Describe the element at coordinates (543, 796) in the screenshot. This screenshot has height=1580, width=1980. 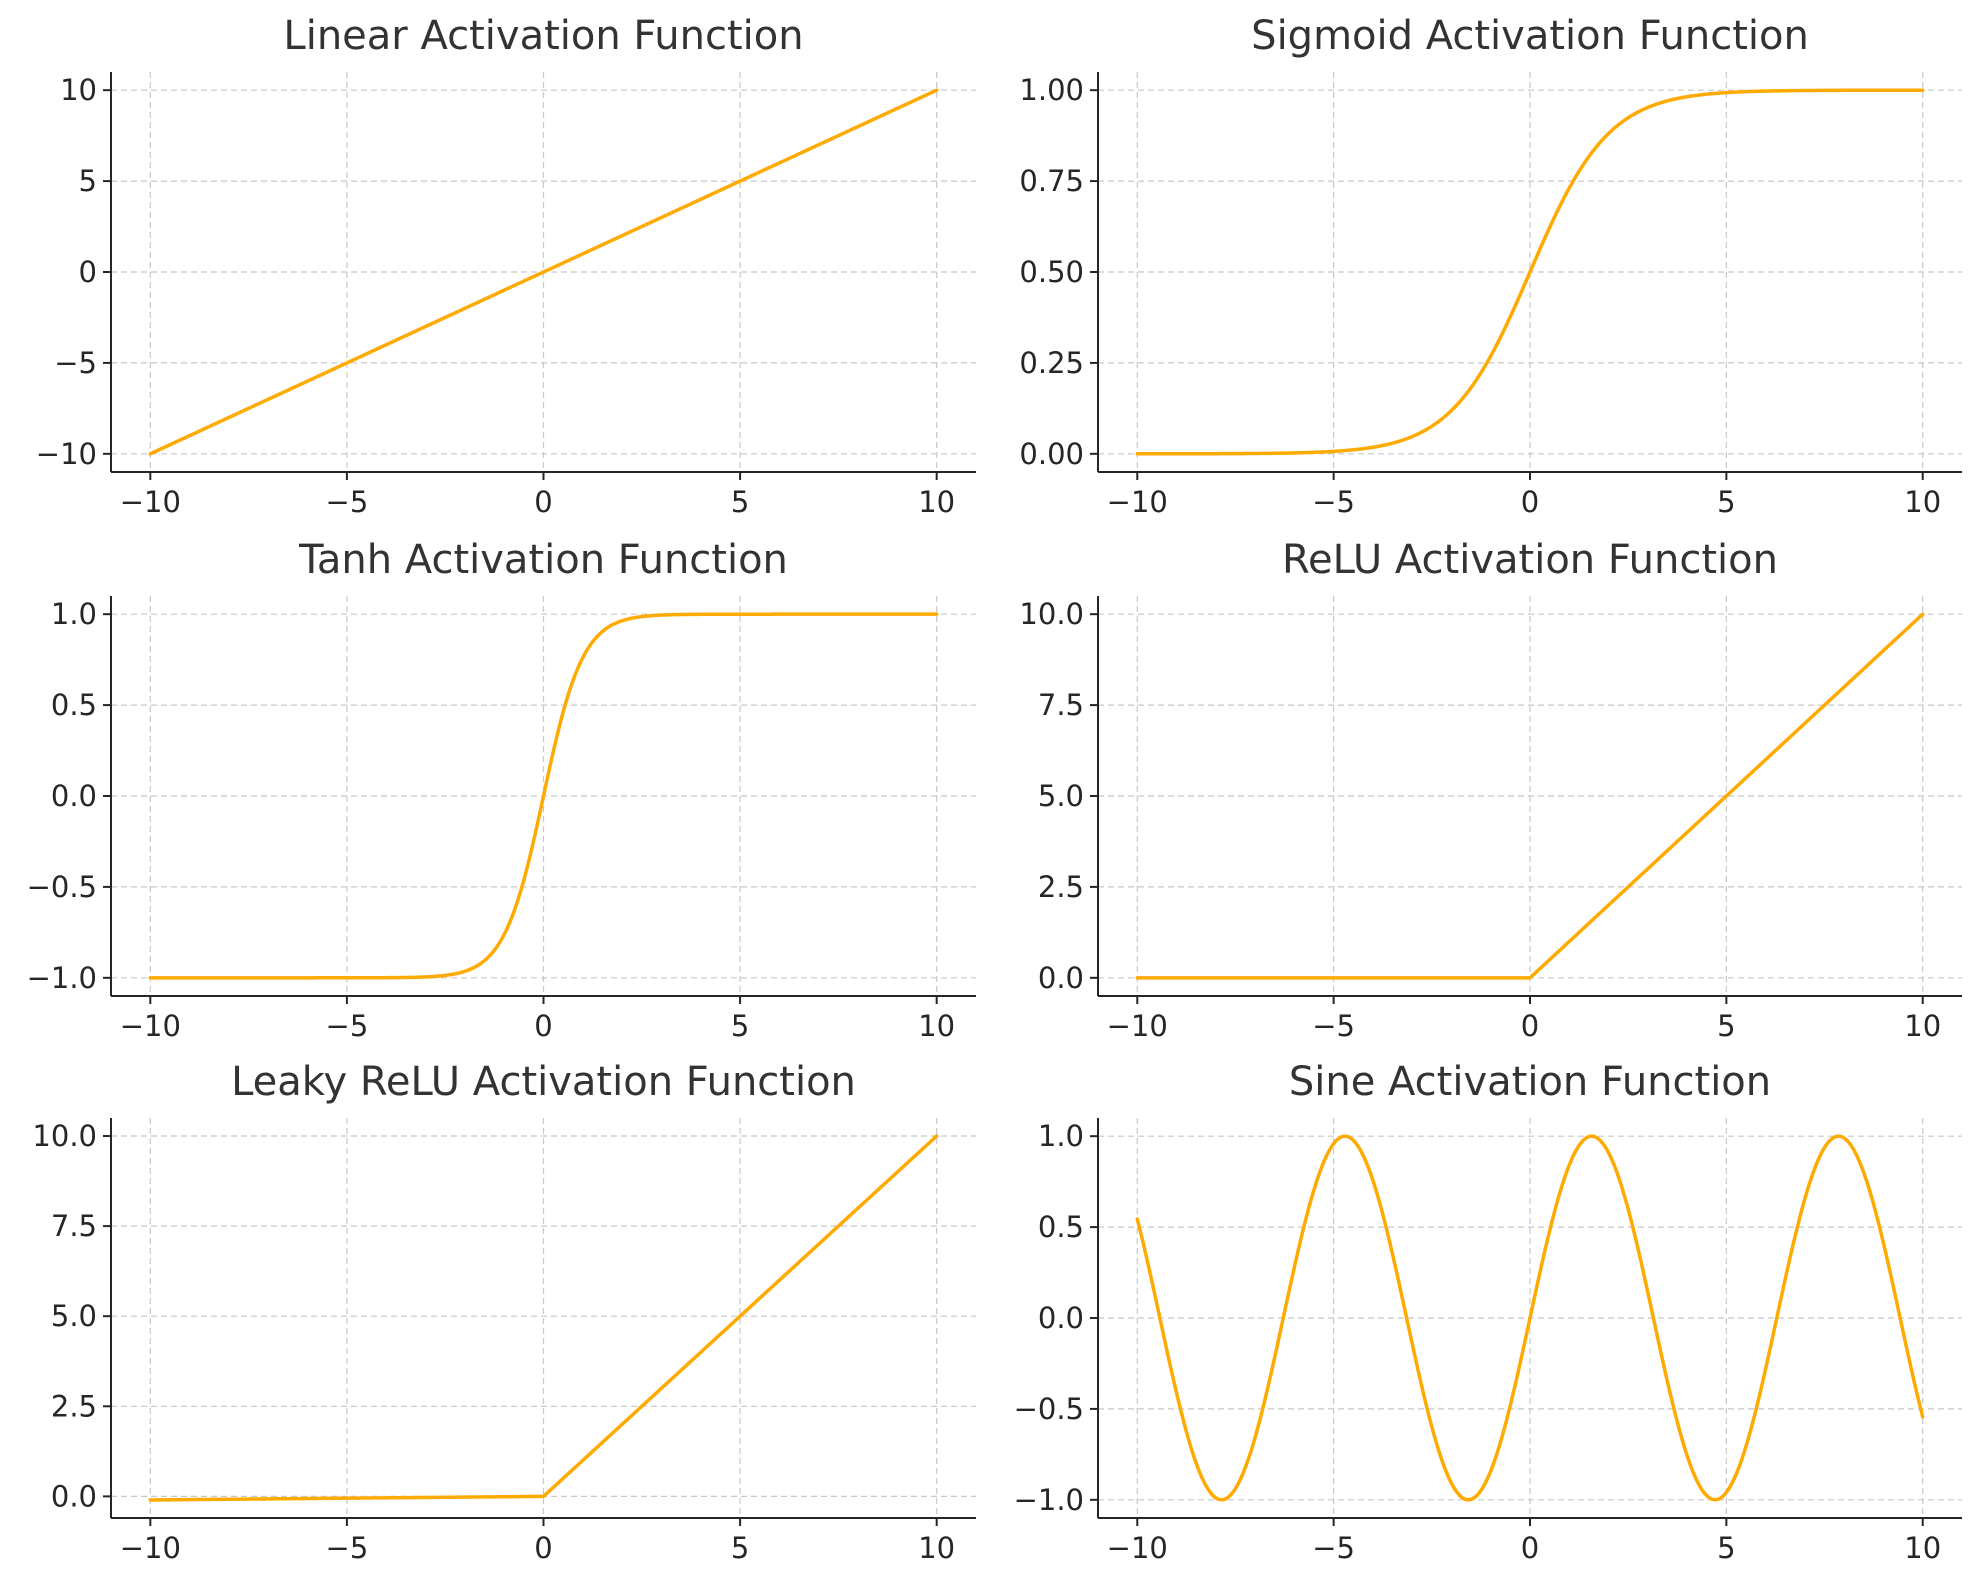
I see `tanh-series-line` at that location.